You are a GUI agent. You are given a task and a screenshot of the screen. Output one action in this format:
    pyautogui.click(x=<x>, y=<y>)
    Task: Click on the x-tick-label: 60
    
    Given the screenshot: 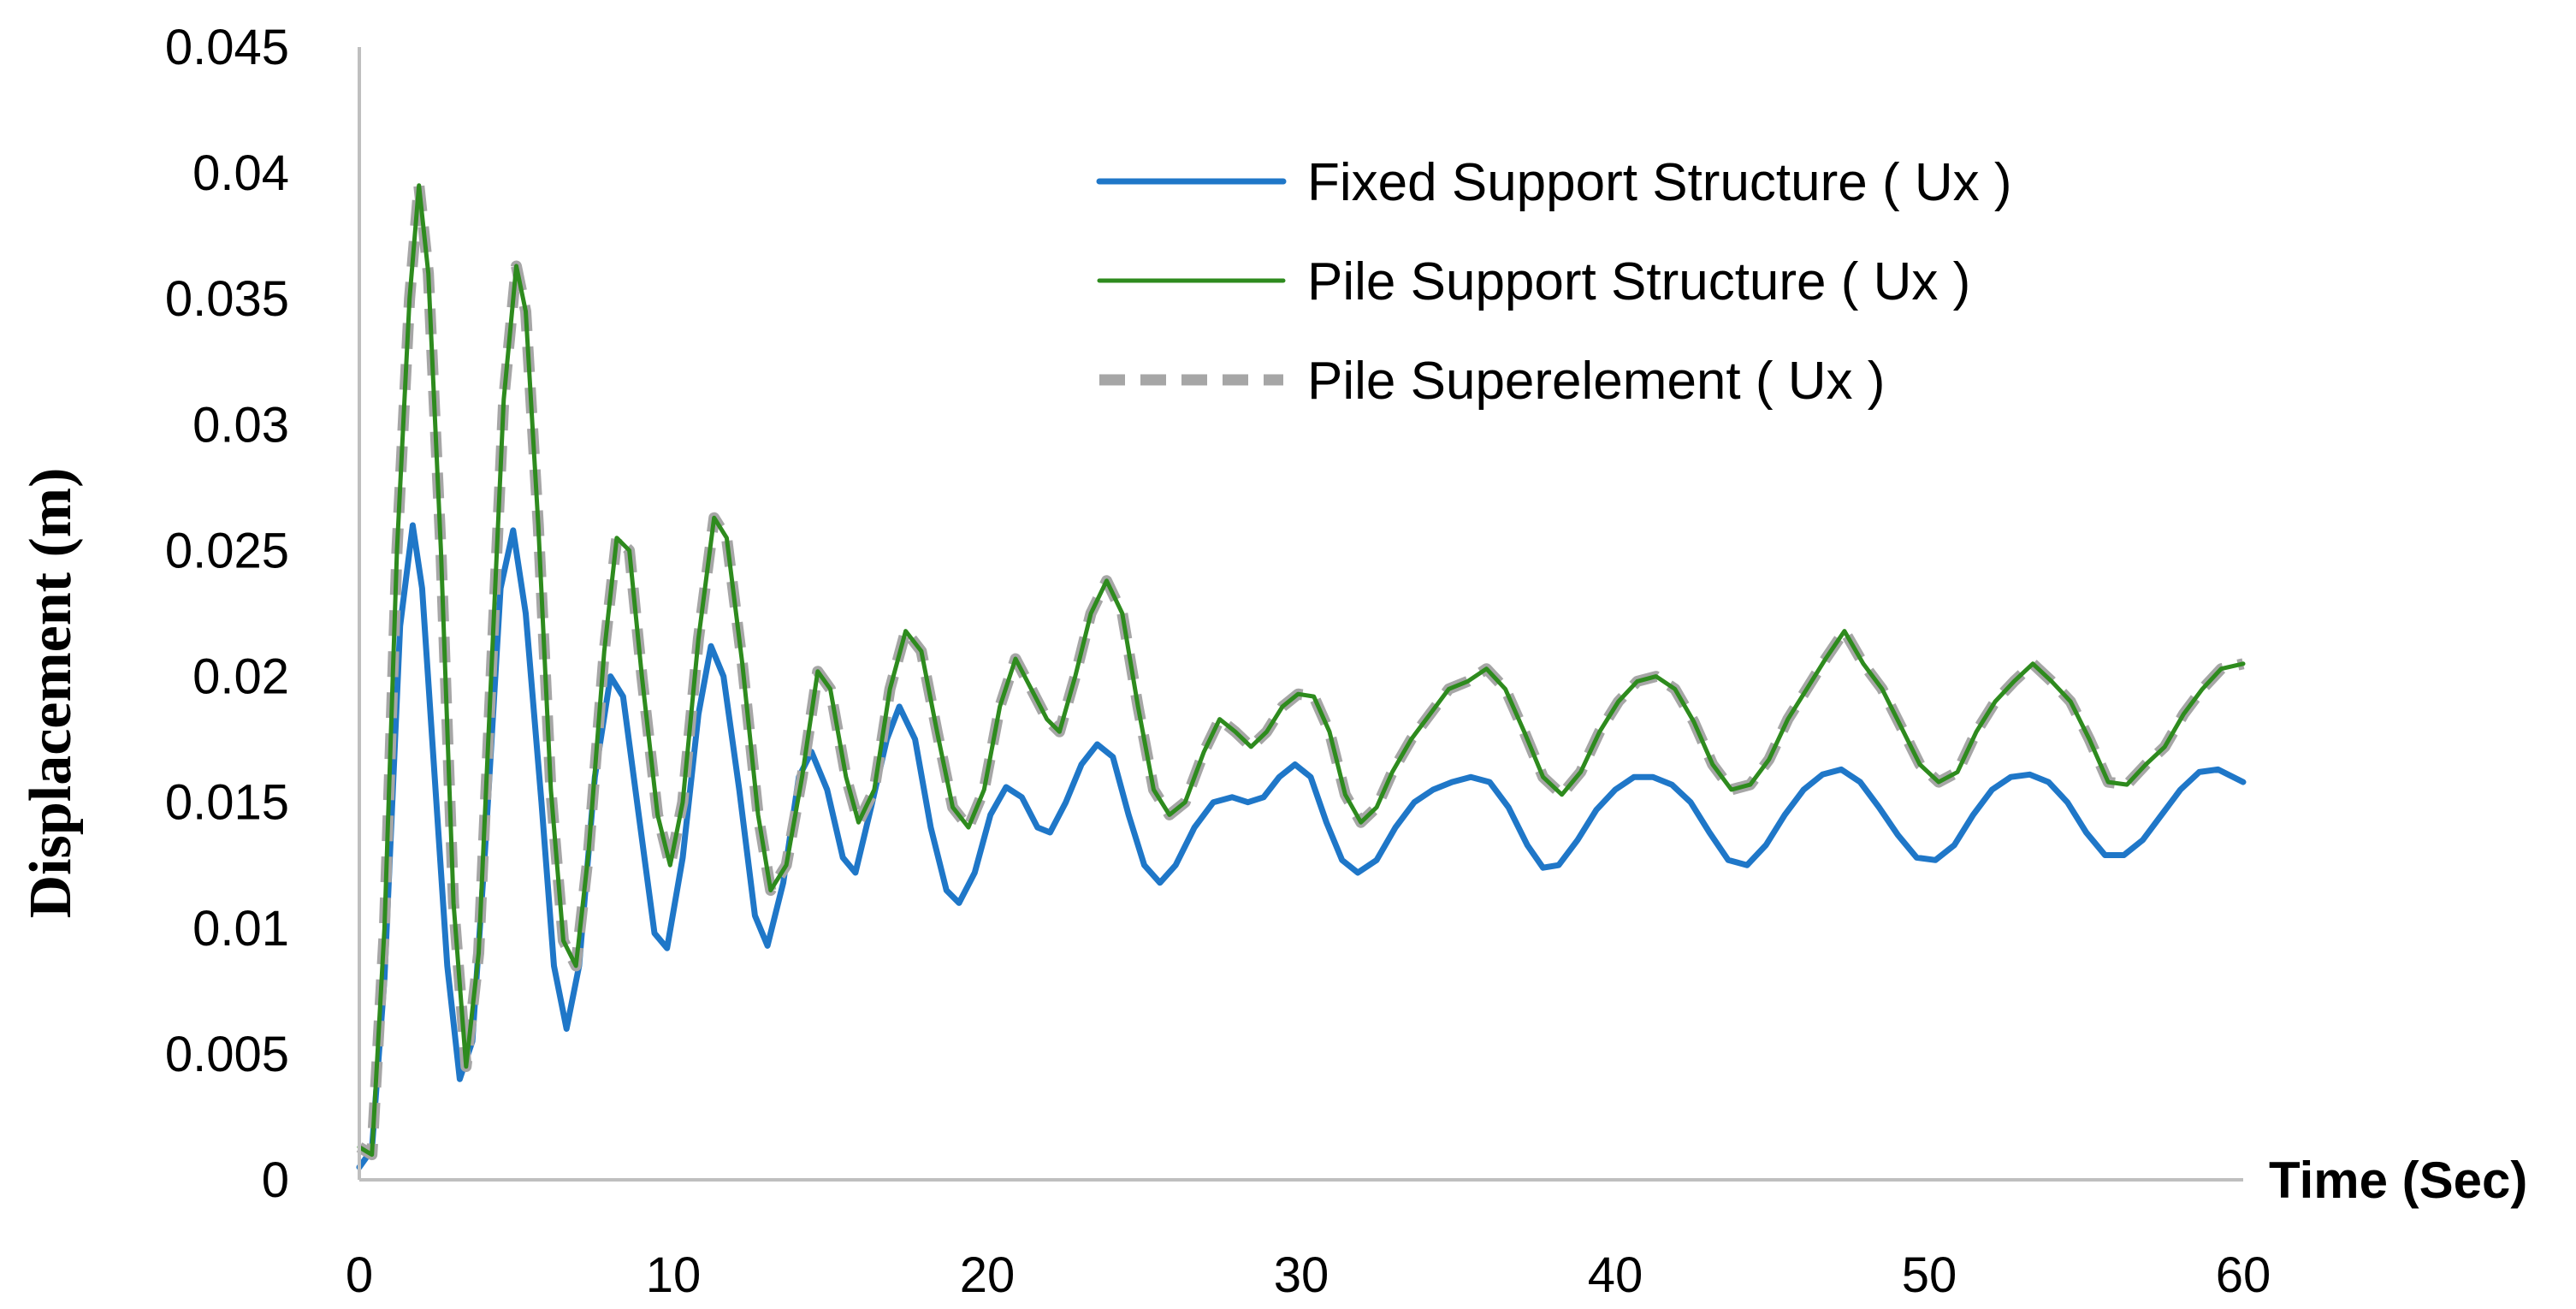 What is the action you would take?
    pyautogui.click(x=2243, y=1275)
    